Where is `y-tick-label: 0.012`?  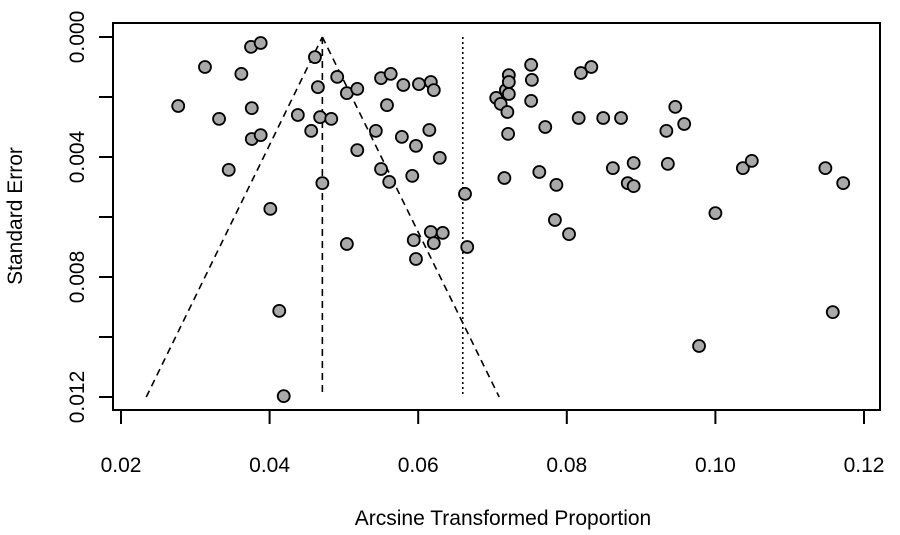 y-tick-label: 0.012 is located at coordinates (77, 397).